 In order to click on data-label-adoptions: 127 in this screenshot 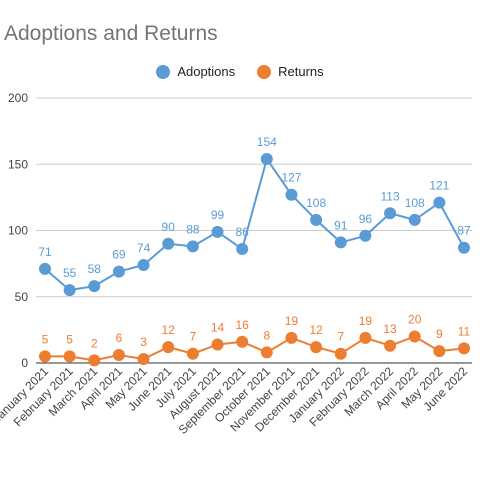, I will do `click(291, 178)`.